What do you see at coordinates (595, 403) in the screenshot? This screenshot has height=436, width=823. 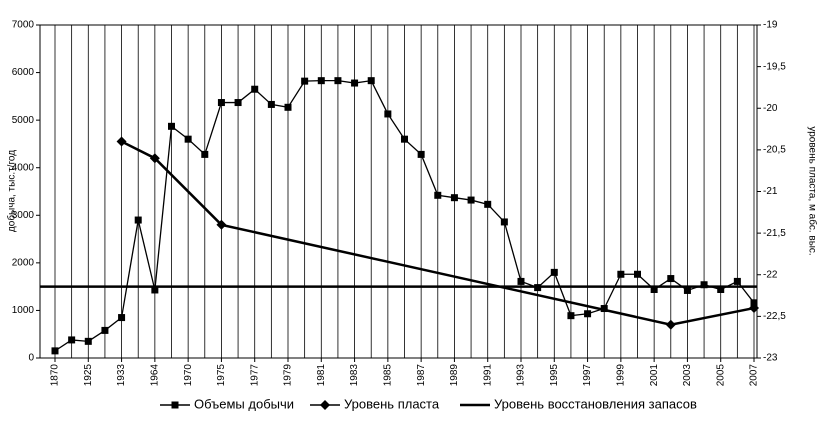 I see `legend-label: Уровень восстановления запасов` at bounding box center [595, 403].